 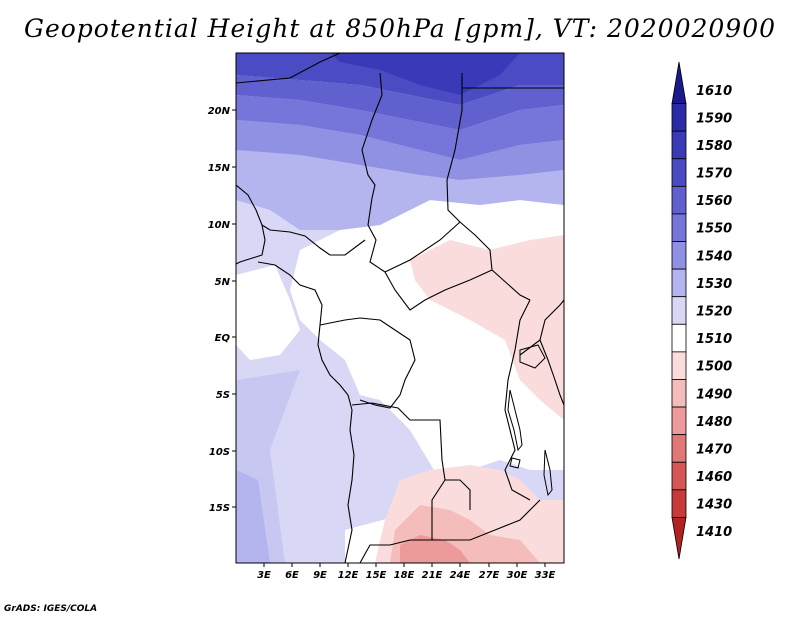 I want to click on coastline-gulf-of-guinea, so click(x=306, y=412).